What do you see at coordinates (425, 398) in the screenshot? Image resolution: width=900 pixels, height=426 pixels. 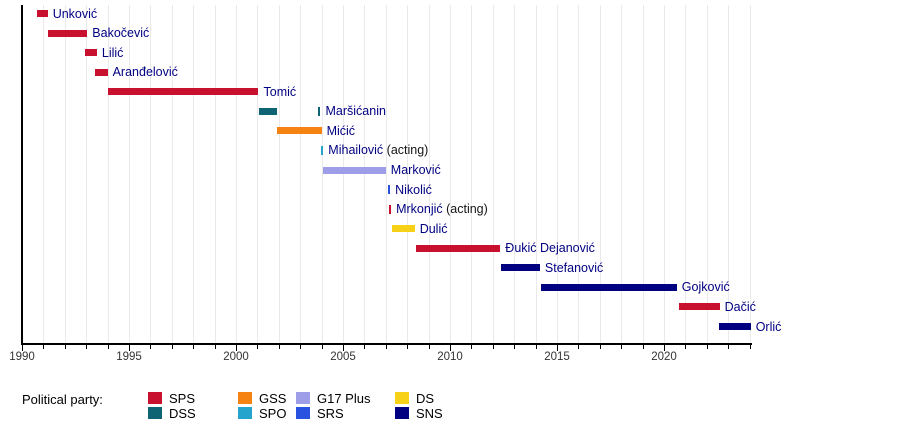 I see `legend-label: DS` at bounding box center [425, 398].